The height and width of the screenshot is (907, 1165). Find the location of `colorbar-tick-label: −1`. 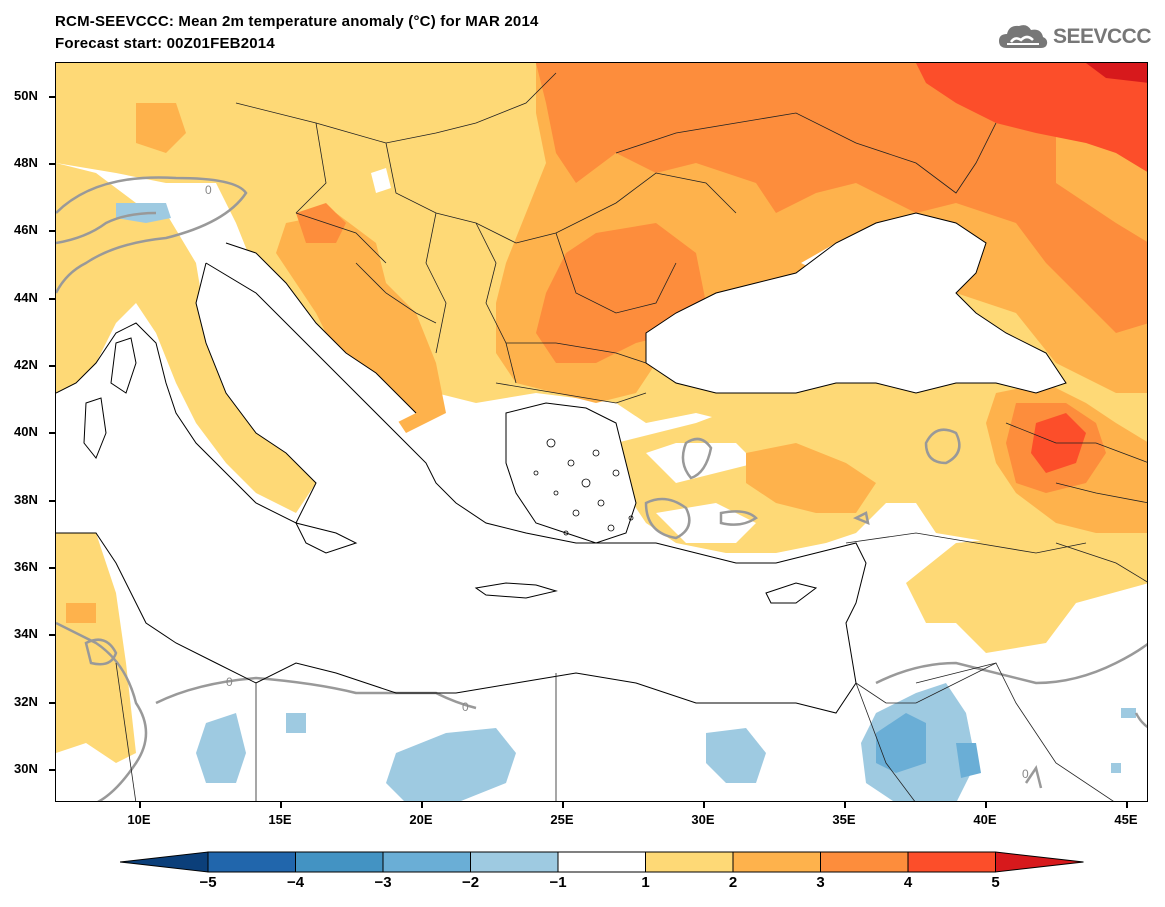

colorbar-tick-label: −1 is located at coordinates (558, 882).